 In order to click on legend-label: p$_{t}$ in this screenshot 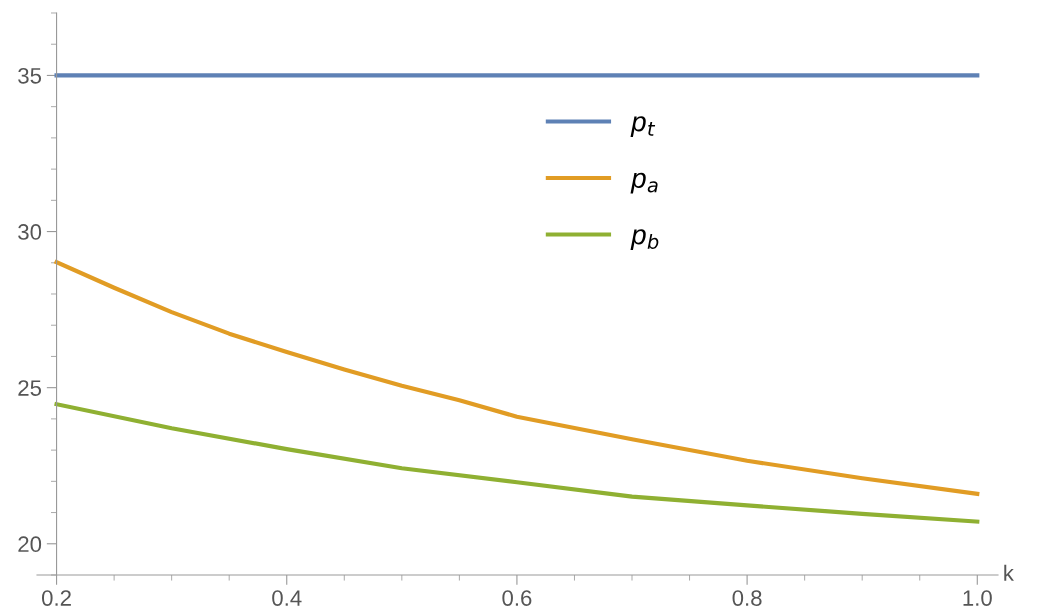, I will do `click(643, 126)`.